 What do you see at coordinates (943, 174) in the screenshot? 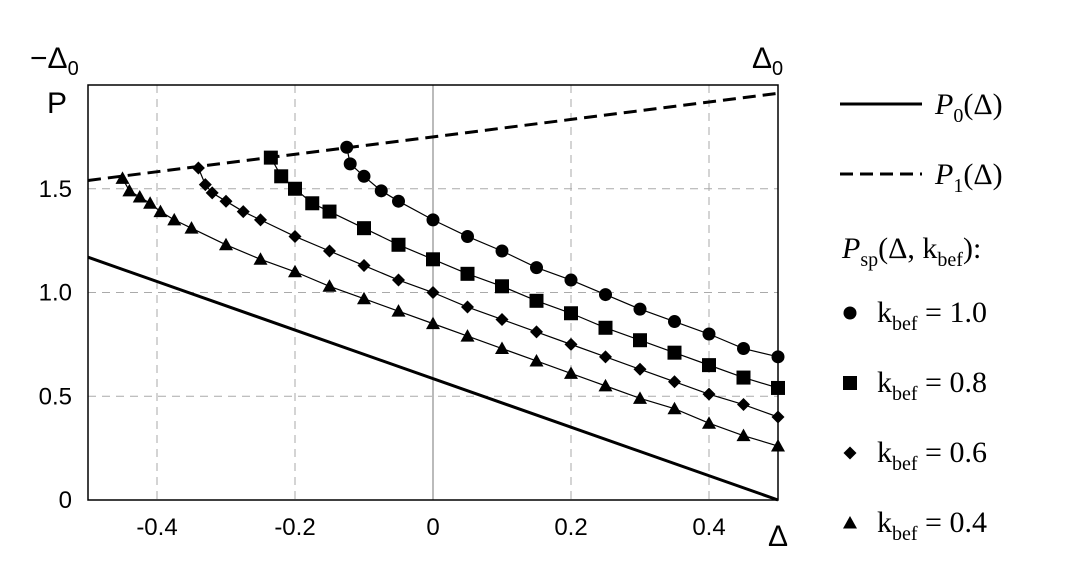
I see `legend-p1-name: P` at bounding box center [943, 174].